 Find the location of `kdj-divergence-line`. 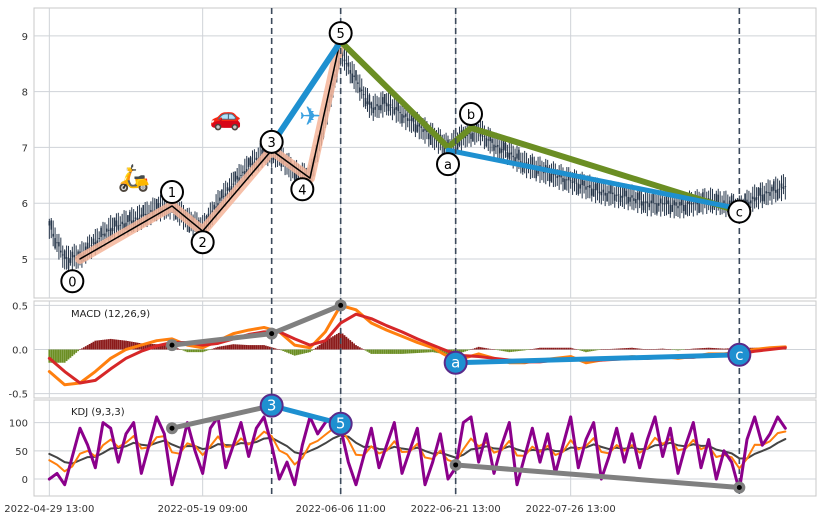

kdj-divergence-line is located at coordinates (597, 476).